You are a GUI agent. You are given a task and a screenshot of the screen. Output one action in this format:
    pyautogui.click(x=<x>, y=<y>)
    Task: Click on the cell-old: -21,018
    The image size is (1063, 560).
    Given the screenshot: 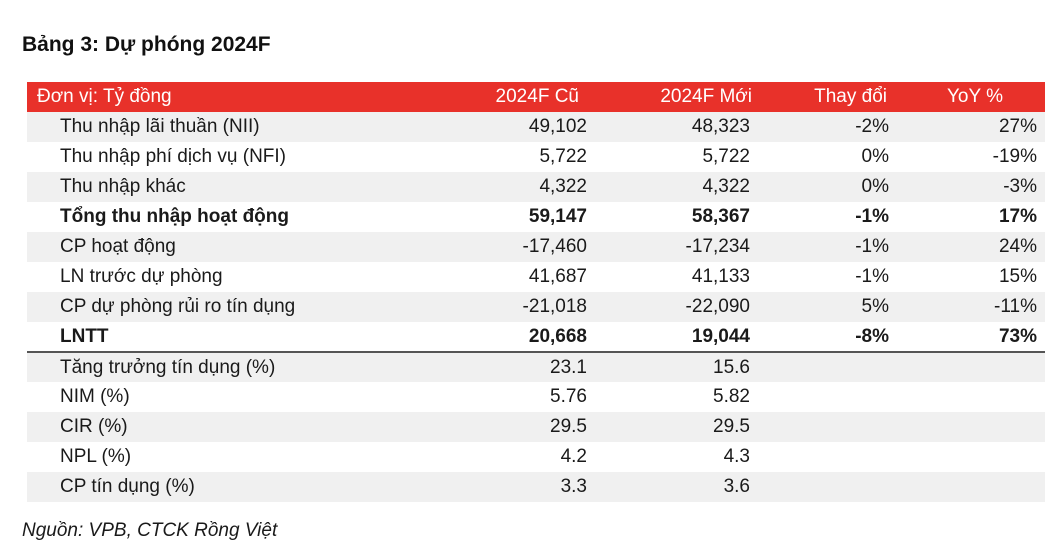 What is the action you would take?
    pyautogui.click(x=554, y=306)
    